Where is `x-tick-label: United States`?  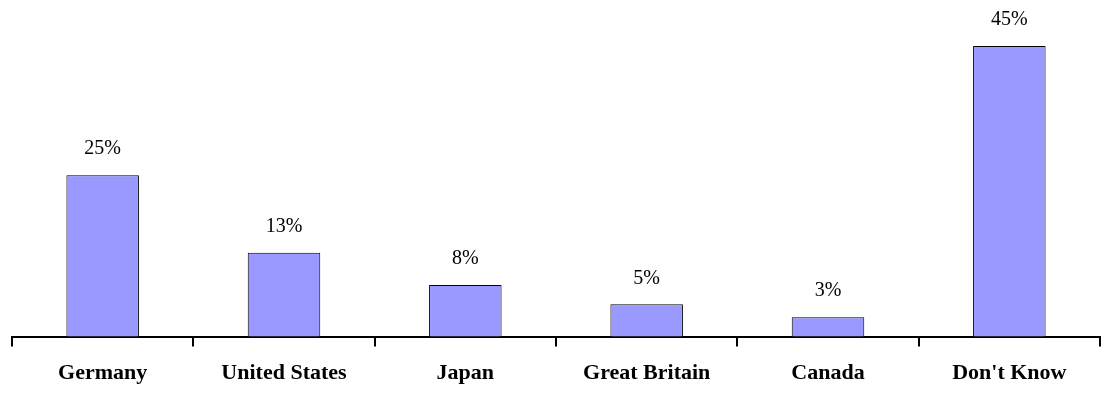
x-tick-label: United States is located at coordinates (284, 372).